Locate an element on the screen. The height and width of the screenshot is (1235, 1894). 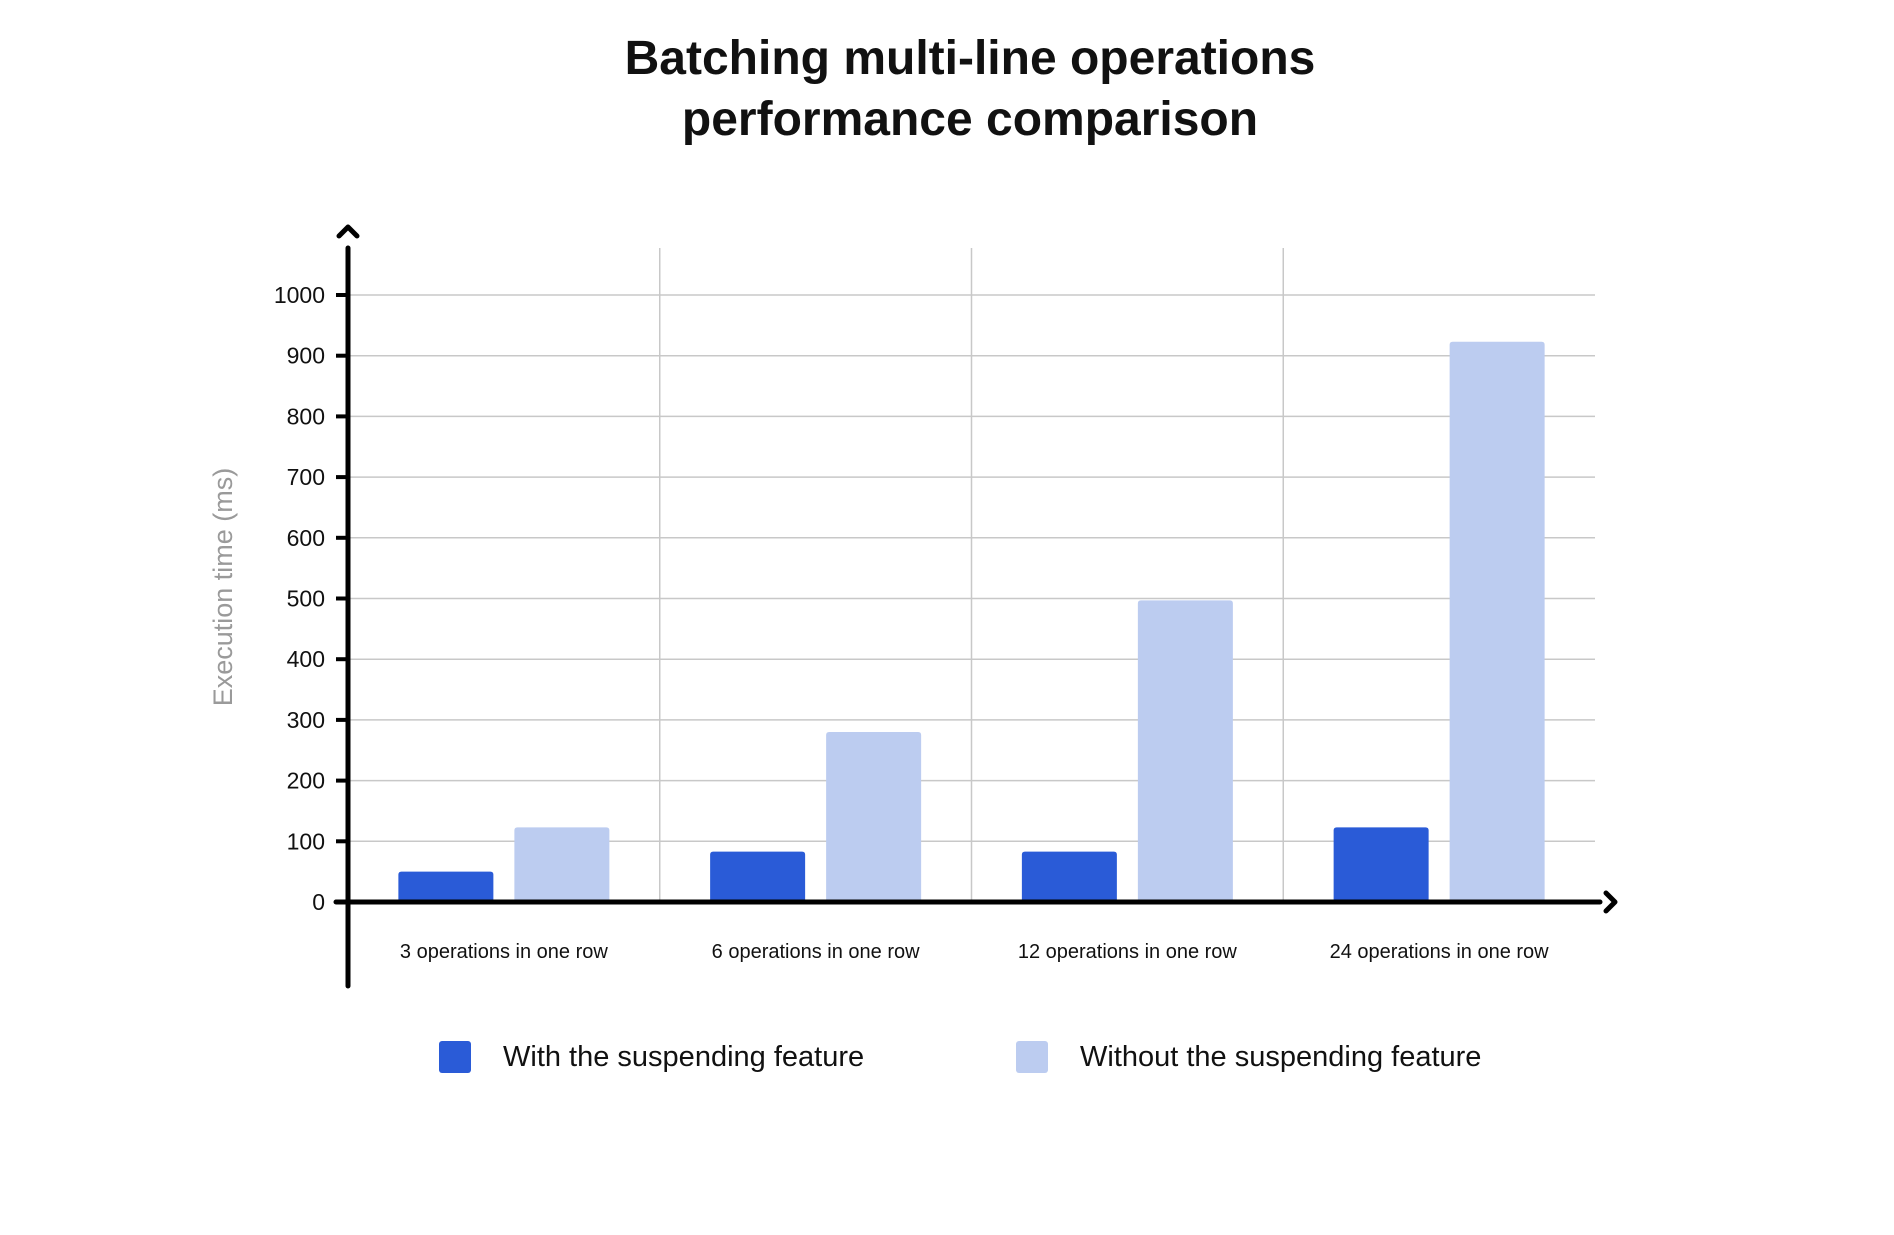
y-tick-labels: 0 100 200 300 400 500 600 700 800 900 1000 is located at coordinates (299, 598).